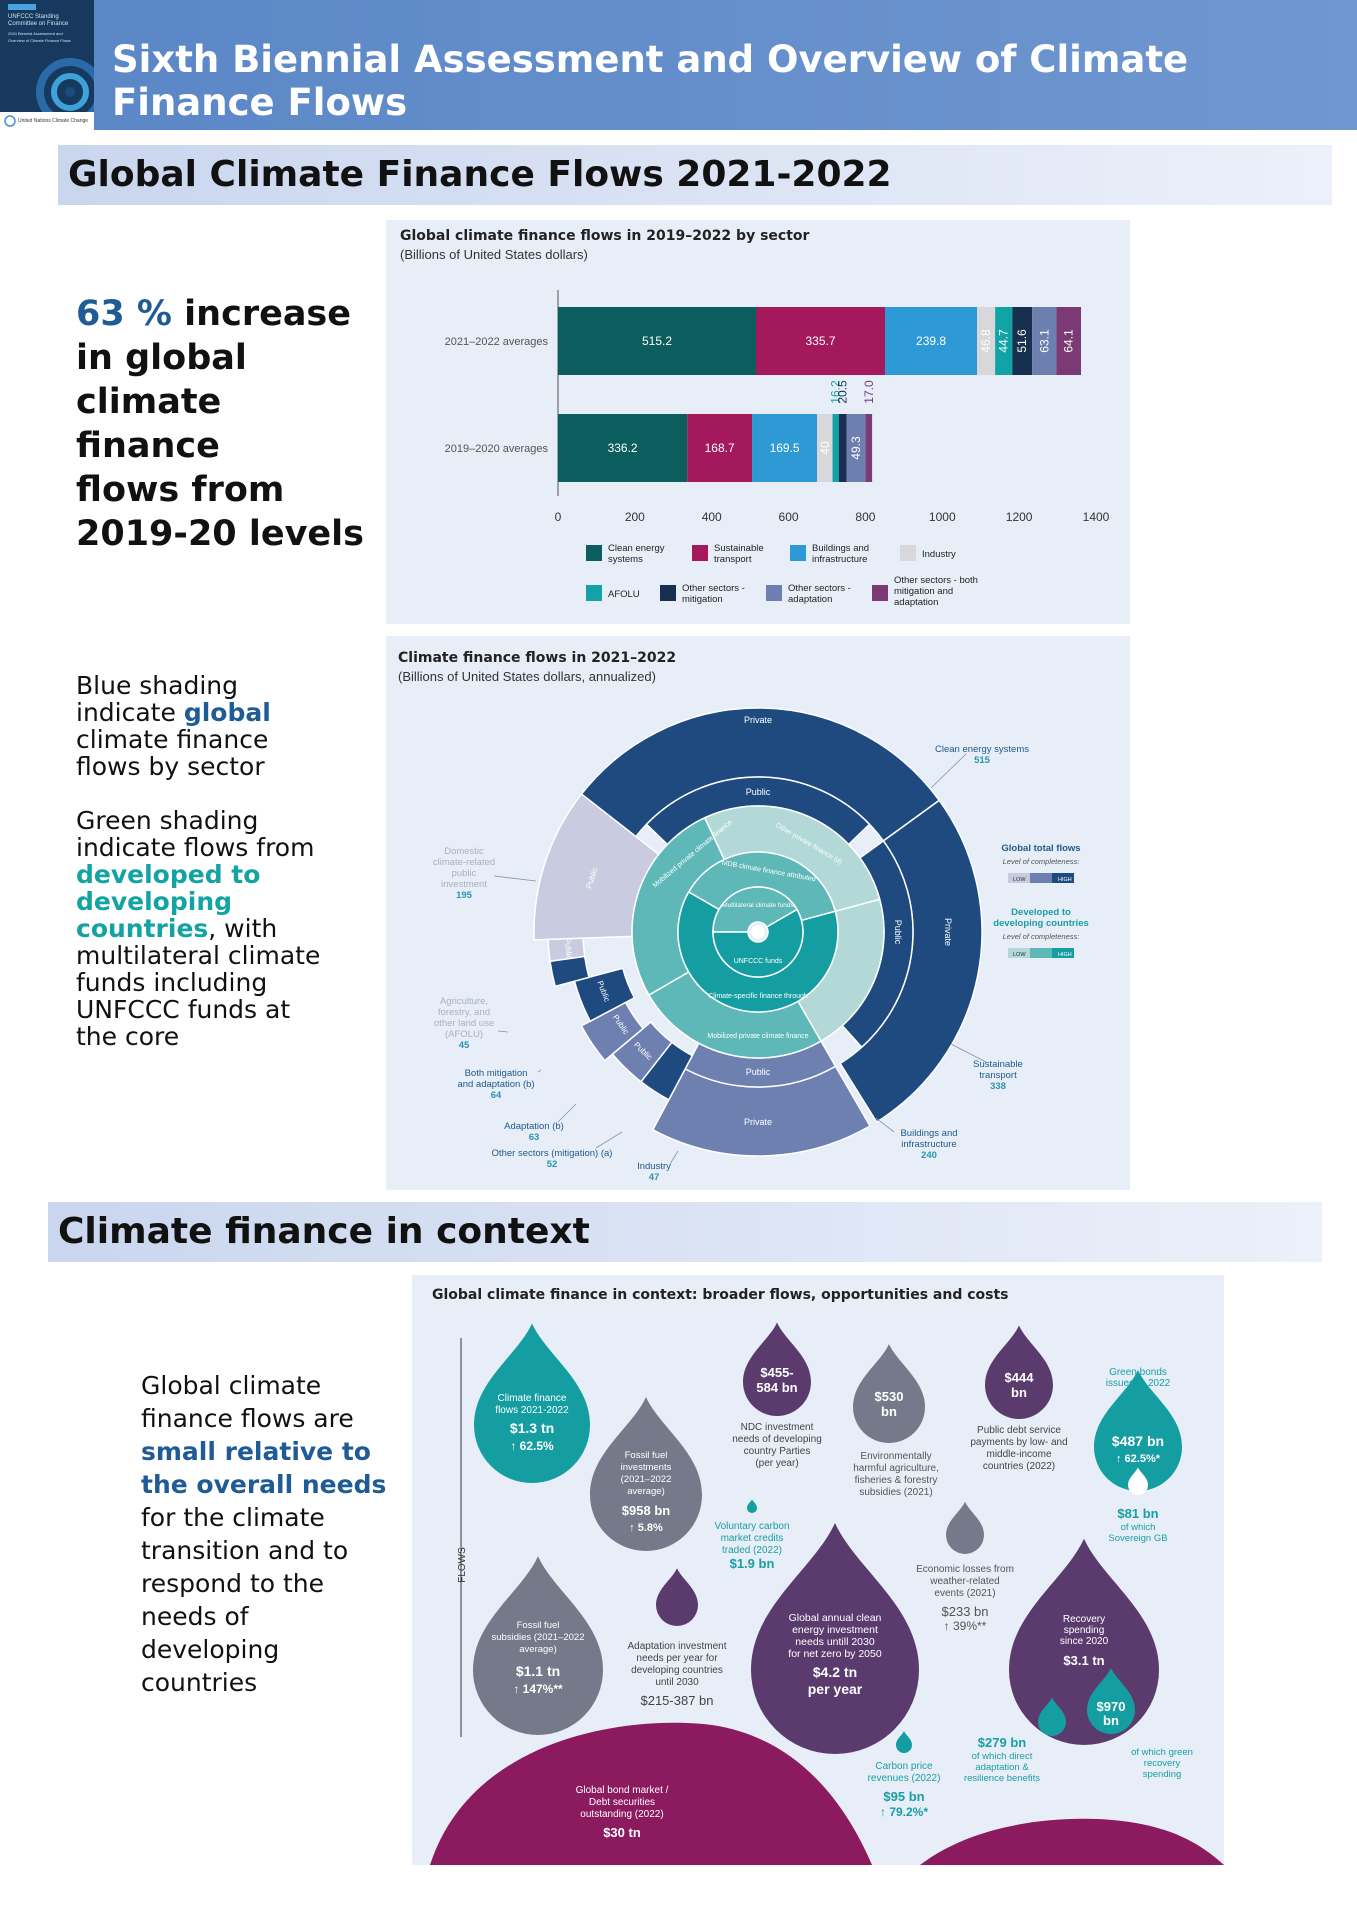 This screenshot has width=1357, height=1920. Describe the element at coordinates (142, 928) in the screenshot. I see `highlight-teal: countries` at that location.